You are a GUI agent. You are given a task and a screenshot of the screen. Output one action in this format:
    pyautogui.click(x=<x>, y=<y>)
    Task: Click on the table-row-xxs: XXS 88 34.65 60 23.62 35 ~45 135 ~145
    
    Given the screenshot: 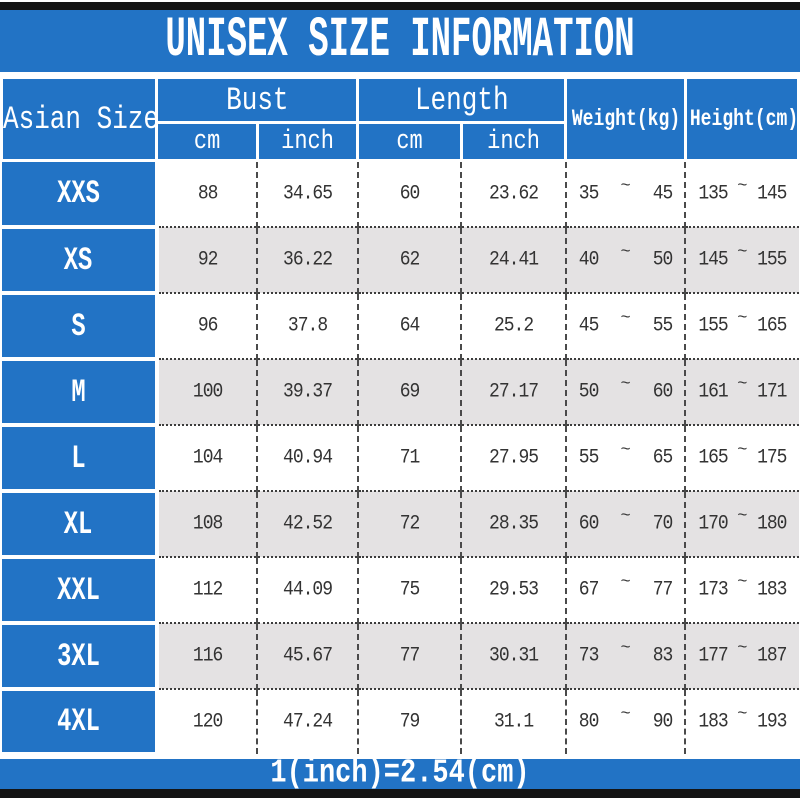 What is the action you would take?
    pyautogui.click(x=400, y=194)
    